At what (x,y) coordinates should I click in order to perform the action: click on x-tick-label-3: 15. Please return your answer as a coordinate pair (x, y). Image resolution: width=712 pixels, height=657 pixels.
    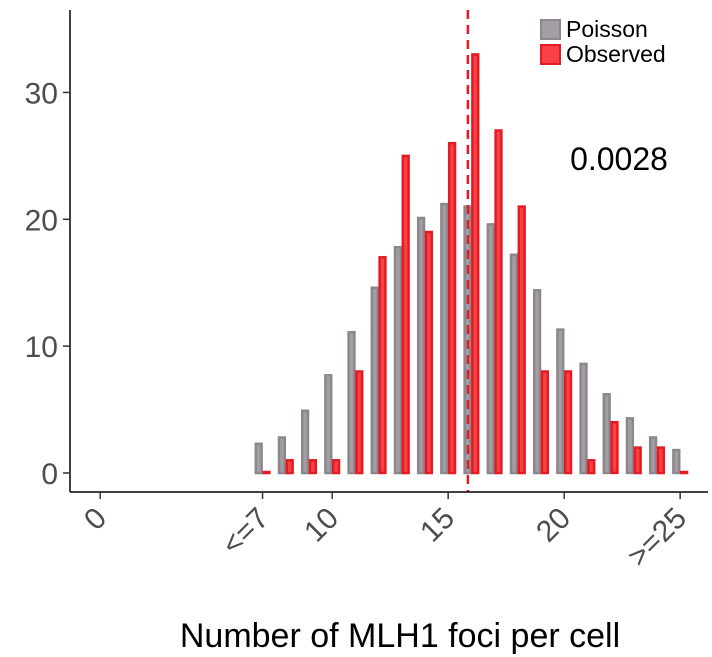
    Looking at the image, I should click on (437, 525).